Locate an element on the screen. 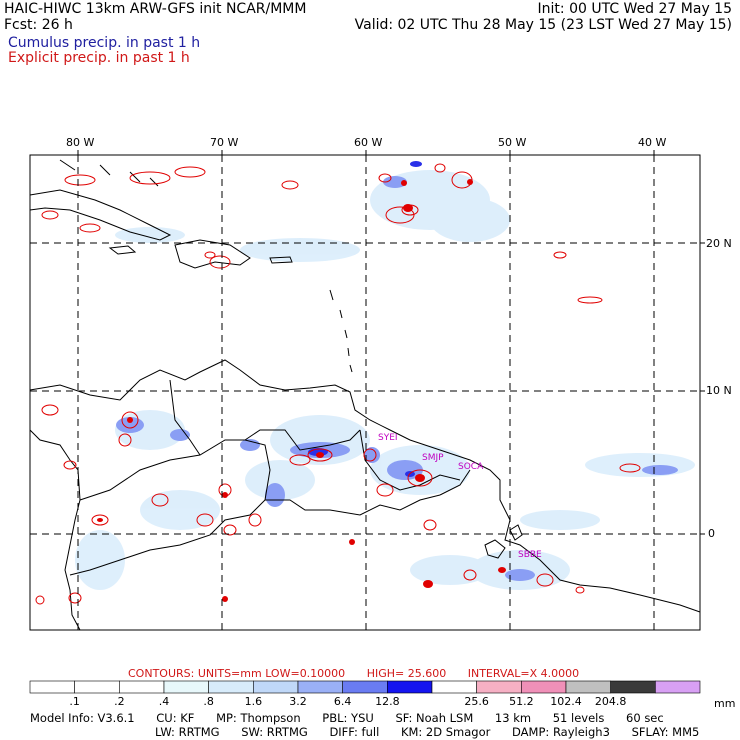 The width and height of the screenshot is (740, 740). colorbar: .1 .2 .4 .8 1.6 3.2 6.4 12.8 25.6 51.2 102.4 204.8 is located at coordinates (365, 694).